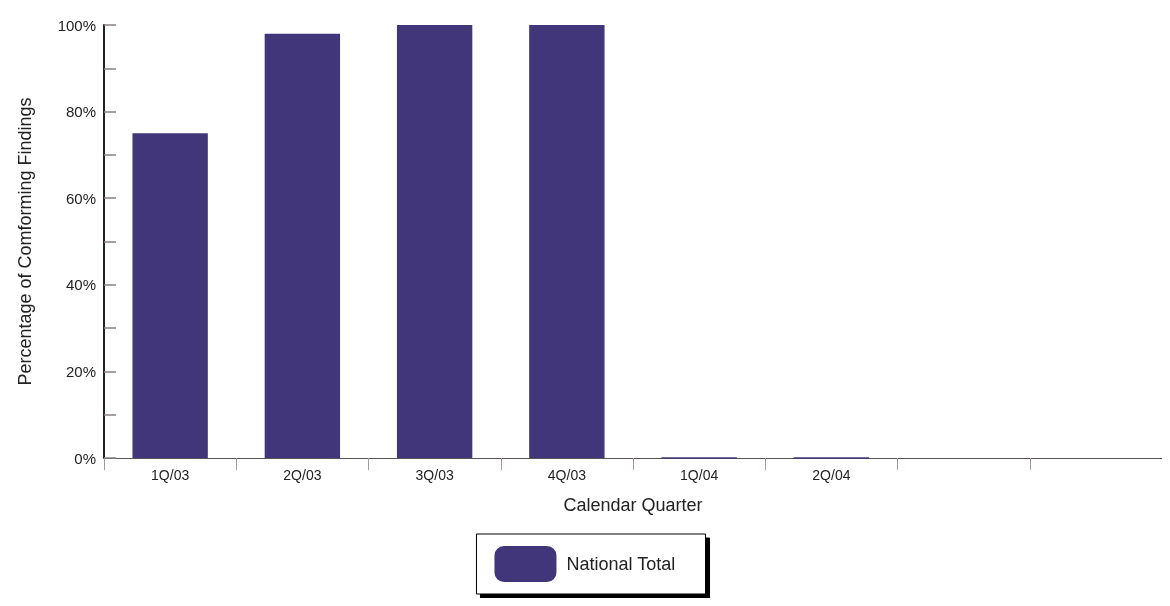  I want to click on x-axis-title: Calendar Quarter, so click(633, 505).